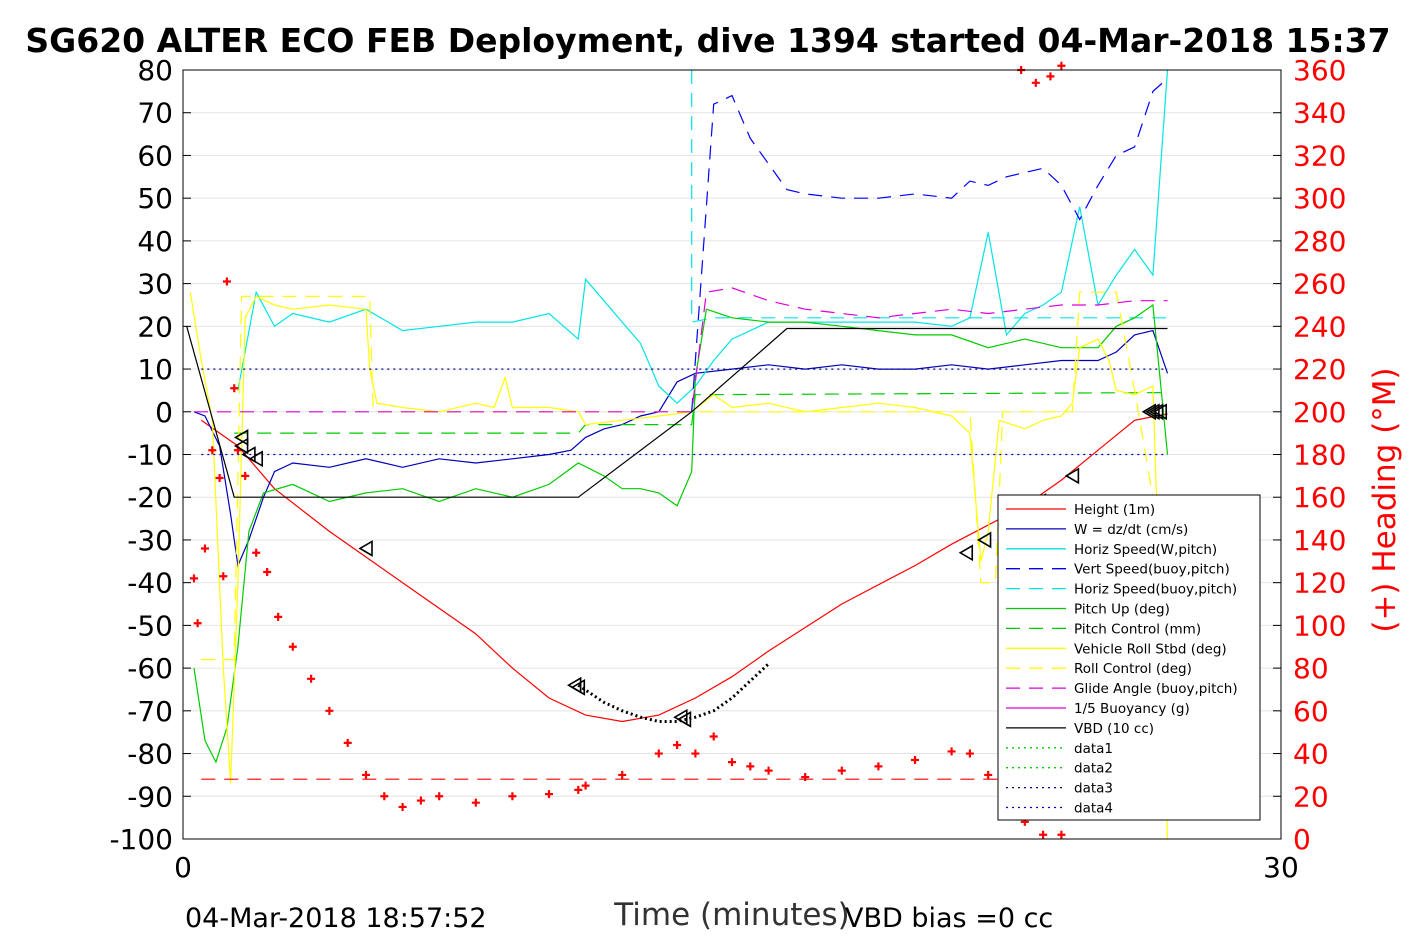 The image size is (1417, 945). I want to click on x-tick-label: 30, so click(1281, 867).